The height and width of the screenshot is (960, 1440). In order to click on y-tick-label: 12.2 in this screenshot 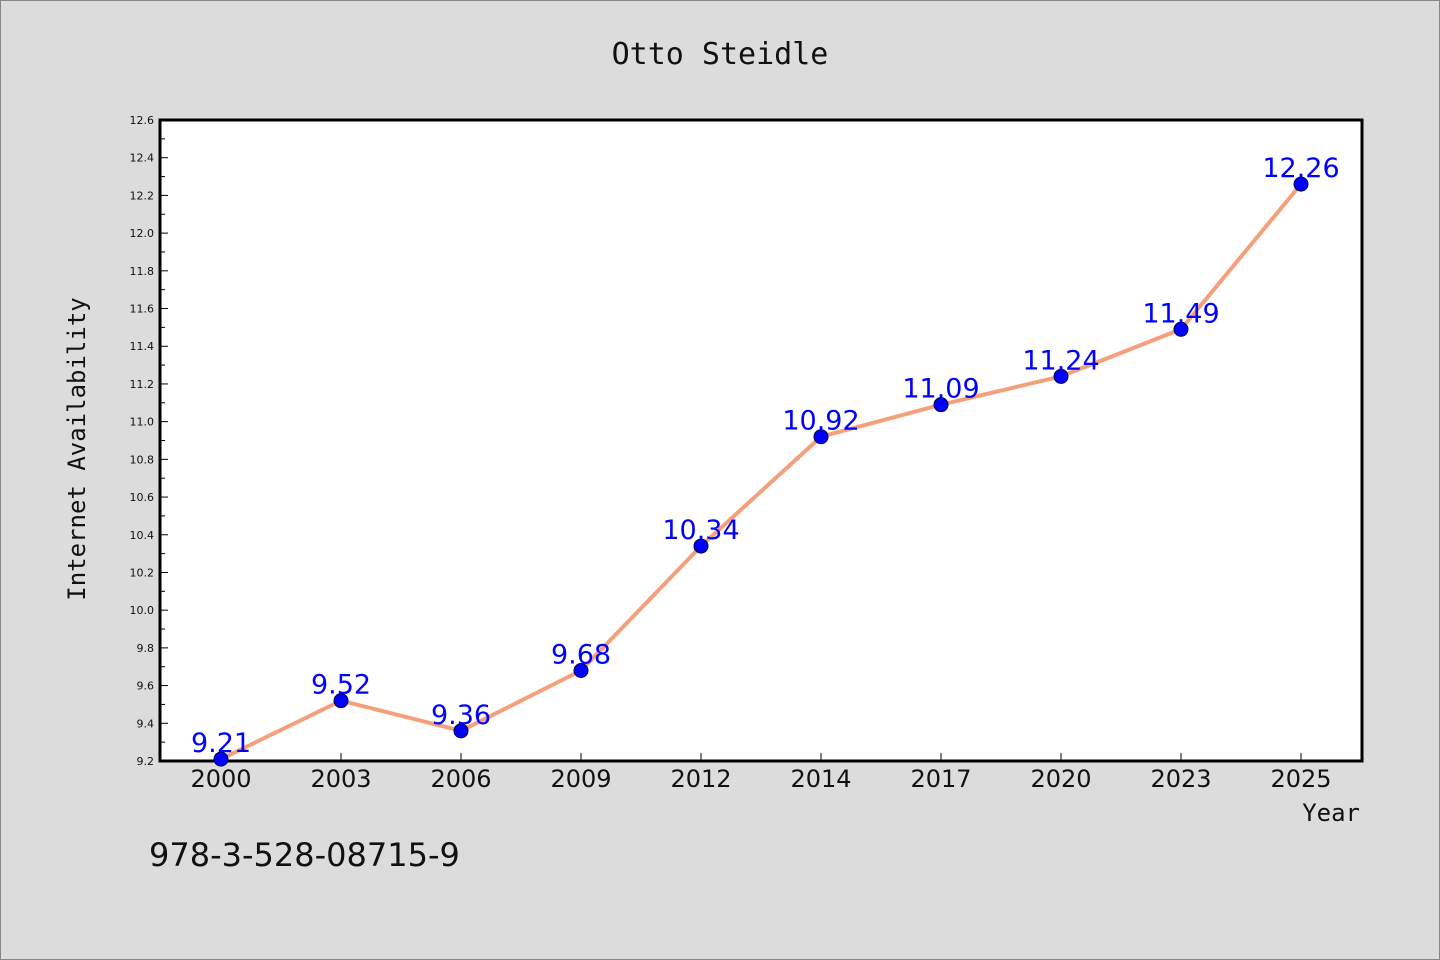, I will do `click(142, 195)`.